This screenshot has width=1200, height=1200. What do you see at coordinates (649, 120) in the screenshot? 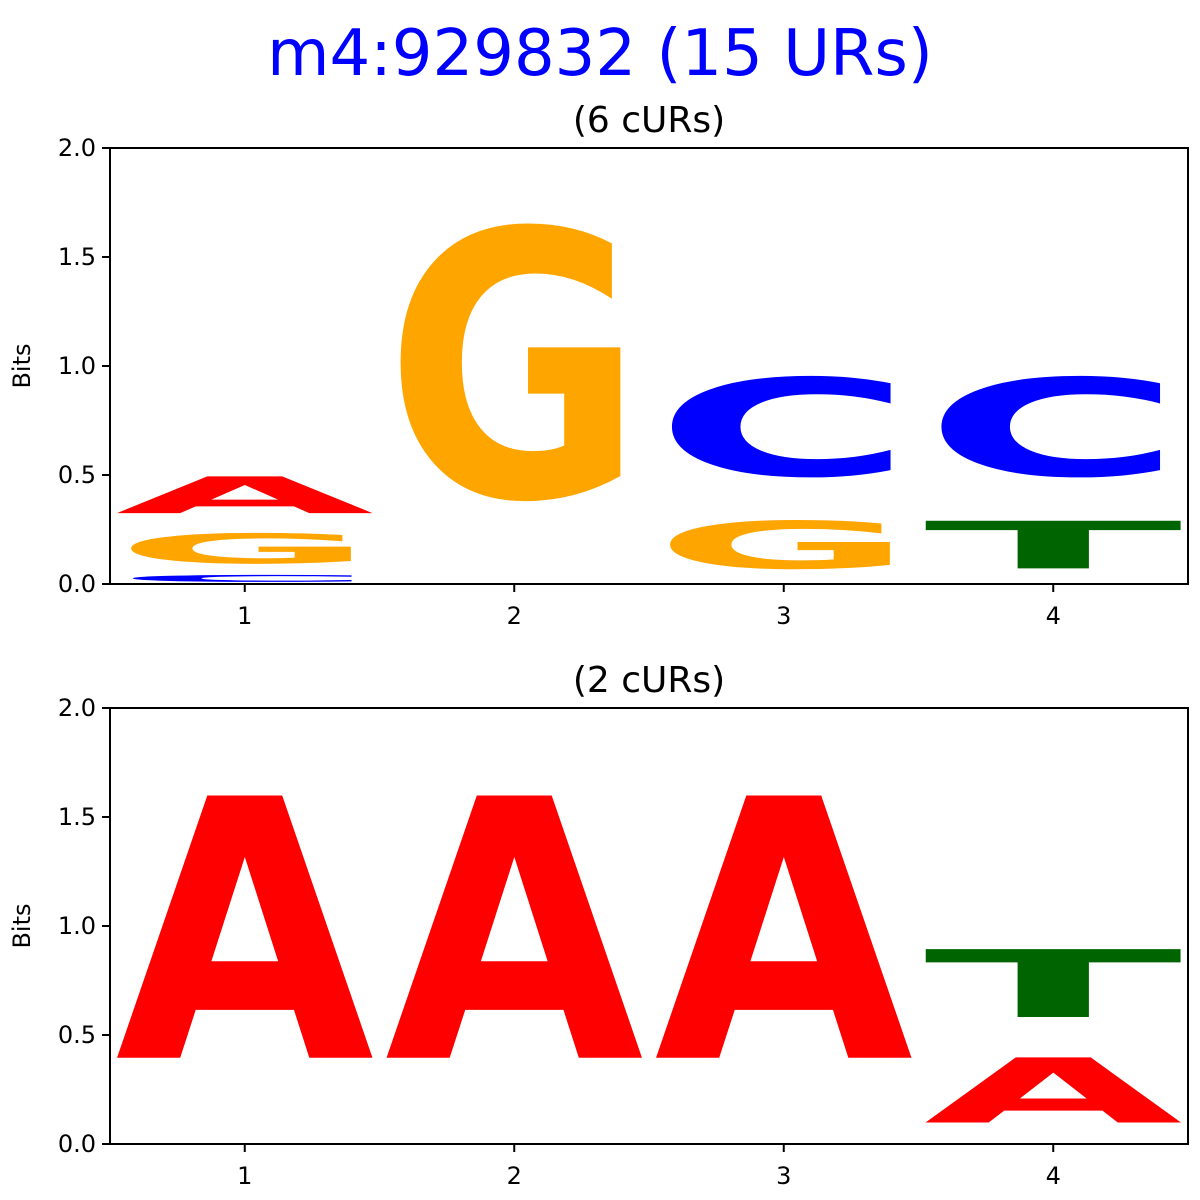
I see `panel-title: (6 cURs)` at bounding box center [649, 120].